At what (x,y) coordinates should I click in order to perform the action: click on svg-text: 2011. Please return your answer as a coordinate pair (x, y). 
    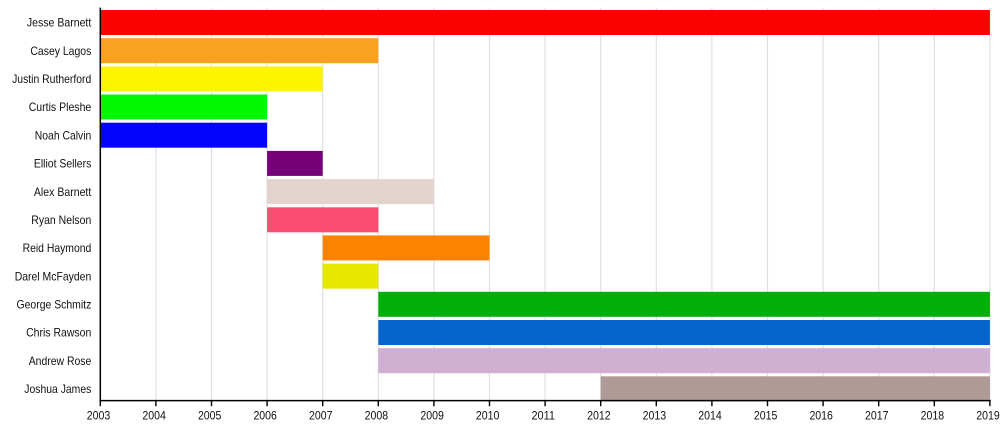
    Looking at the image, I should click on (543, 415).